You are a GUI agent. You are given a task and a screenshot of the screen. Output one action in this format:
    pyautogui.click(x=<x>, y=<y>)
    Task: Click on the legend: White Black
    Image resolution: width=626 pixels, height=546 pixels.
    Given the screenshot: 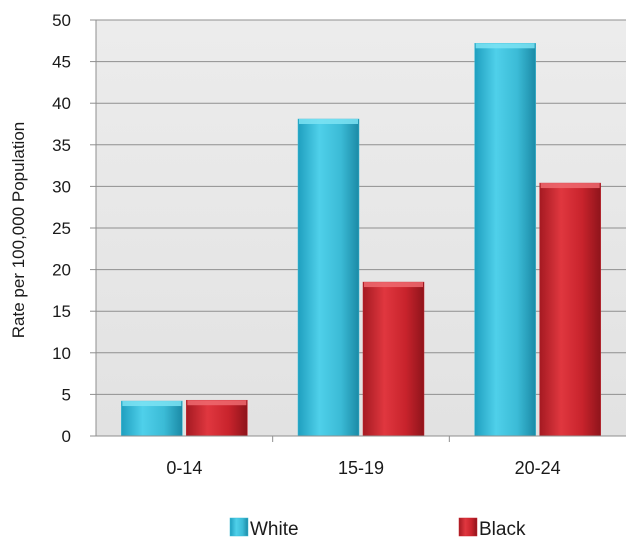 What is the action you would take?
    pyautogui.click(x=377, y=528)
    